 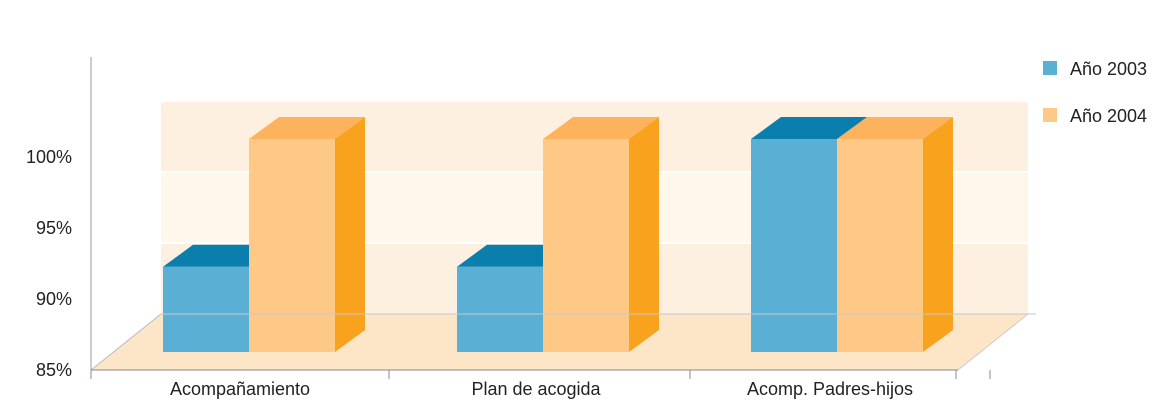 I want to click on y-tick-label: 95%, so click(x=54, y=228).